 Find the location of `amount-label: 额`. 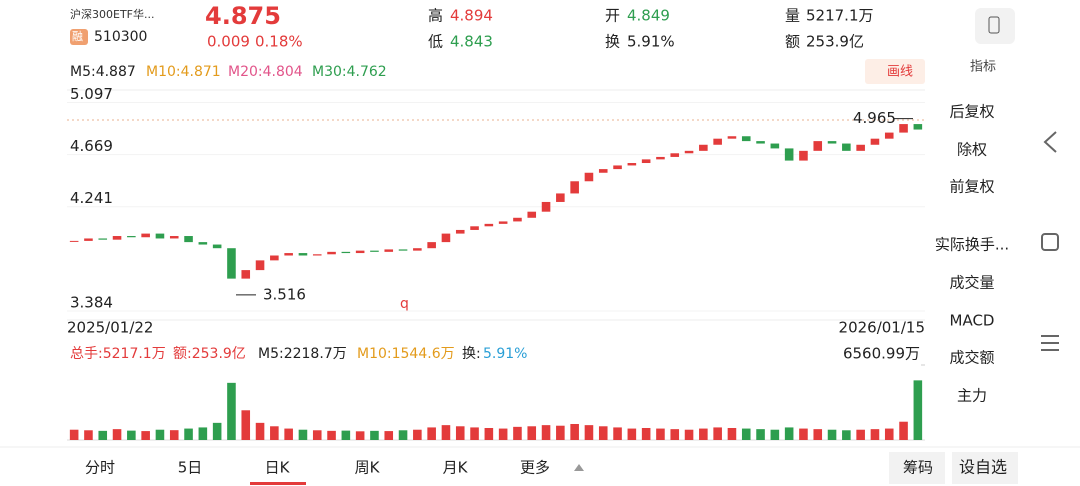

amount-label: 额 is located at coordinates (792, 42).